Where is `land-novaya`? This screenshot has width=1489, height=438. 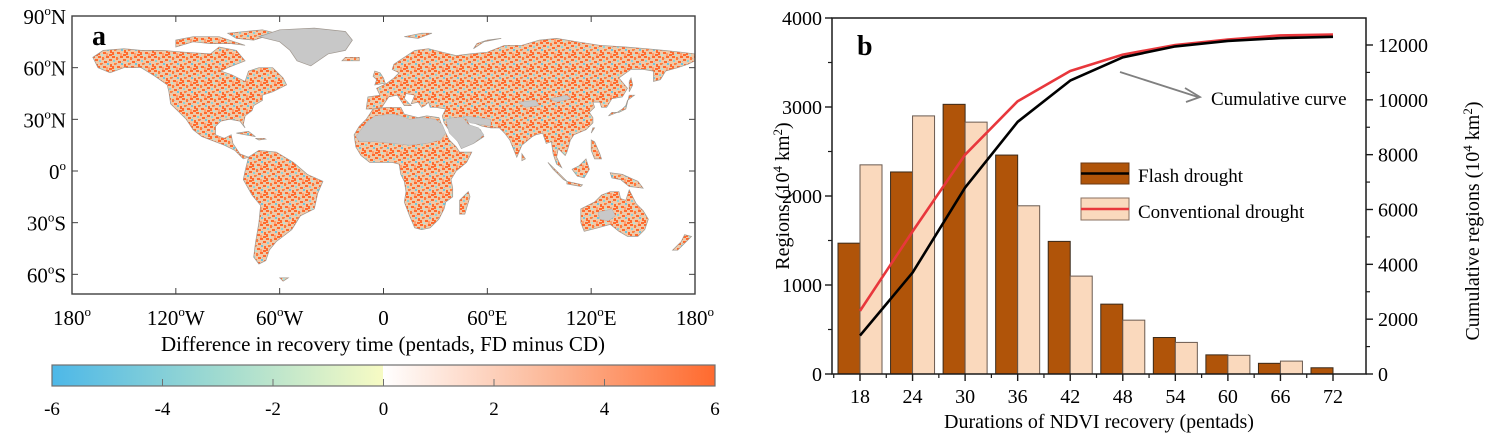
land-novaya is located at coordinates (487, 43).